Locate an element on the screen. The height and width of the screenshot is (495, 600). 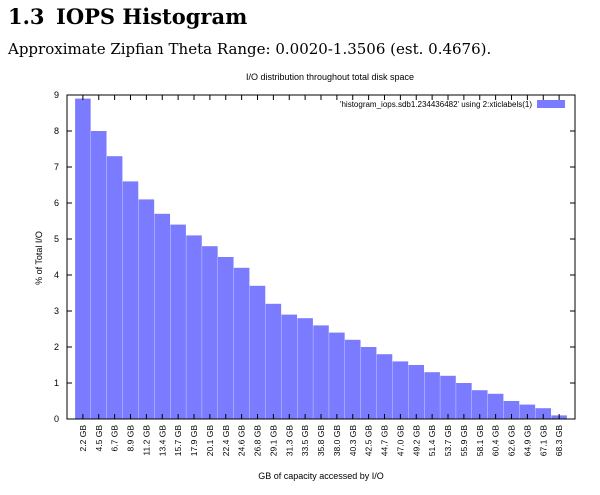
section-number: 1.3 is located at coordinates (26, 16).